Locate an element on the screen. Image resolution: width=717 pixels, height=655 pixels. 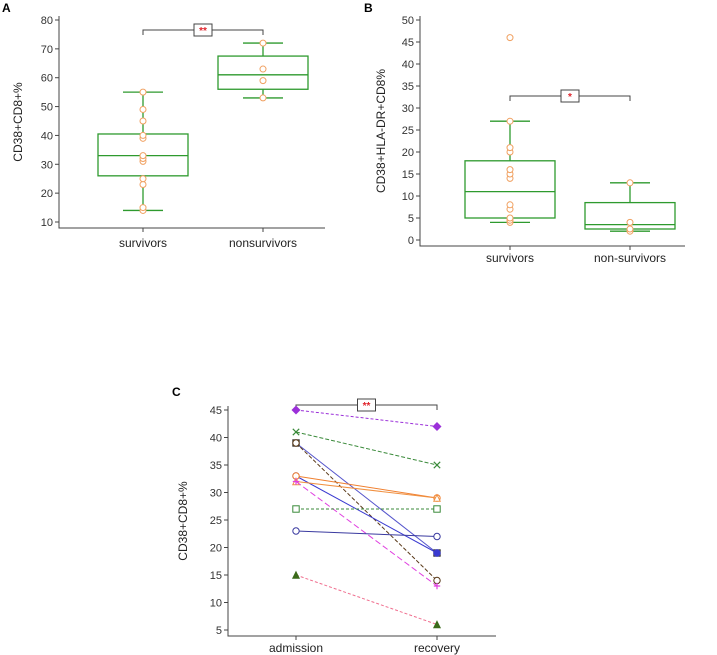
panel-c-series-7-marker-admission-shape is located at coordinates (296, 481).